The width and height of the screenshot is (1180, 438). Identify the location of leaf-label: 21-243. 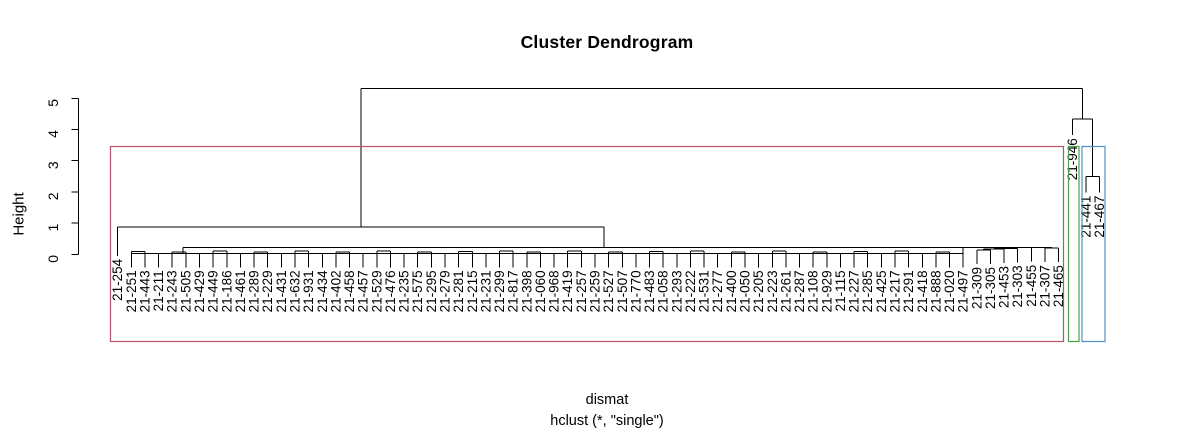
(172, 291).